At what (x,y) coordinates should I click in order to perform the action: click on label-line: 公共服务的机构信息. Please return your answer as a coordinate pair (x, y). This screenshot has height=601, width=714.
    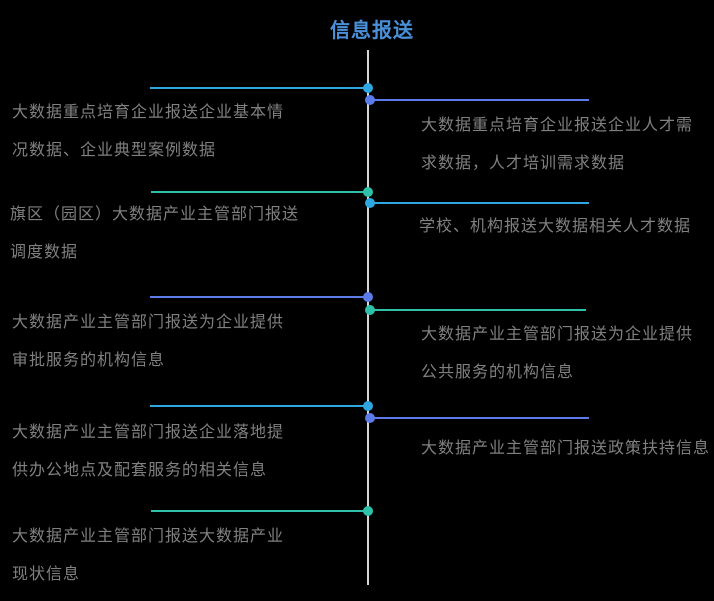
    Looking at the image, I should click on (498, 372).